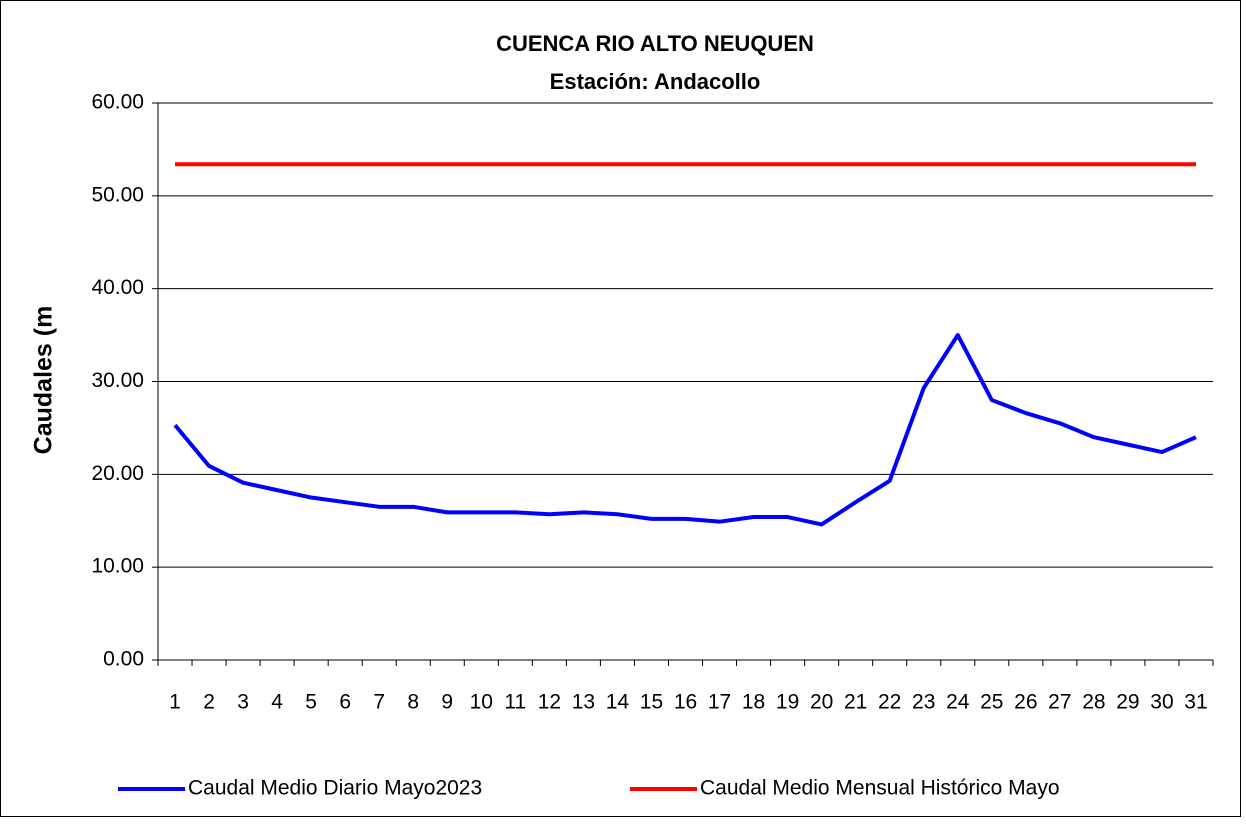  Describe the element at coordinates (1093, 702) in the screenshot. I see `x-tick-label: 28` at that location.